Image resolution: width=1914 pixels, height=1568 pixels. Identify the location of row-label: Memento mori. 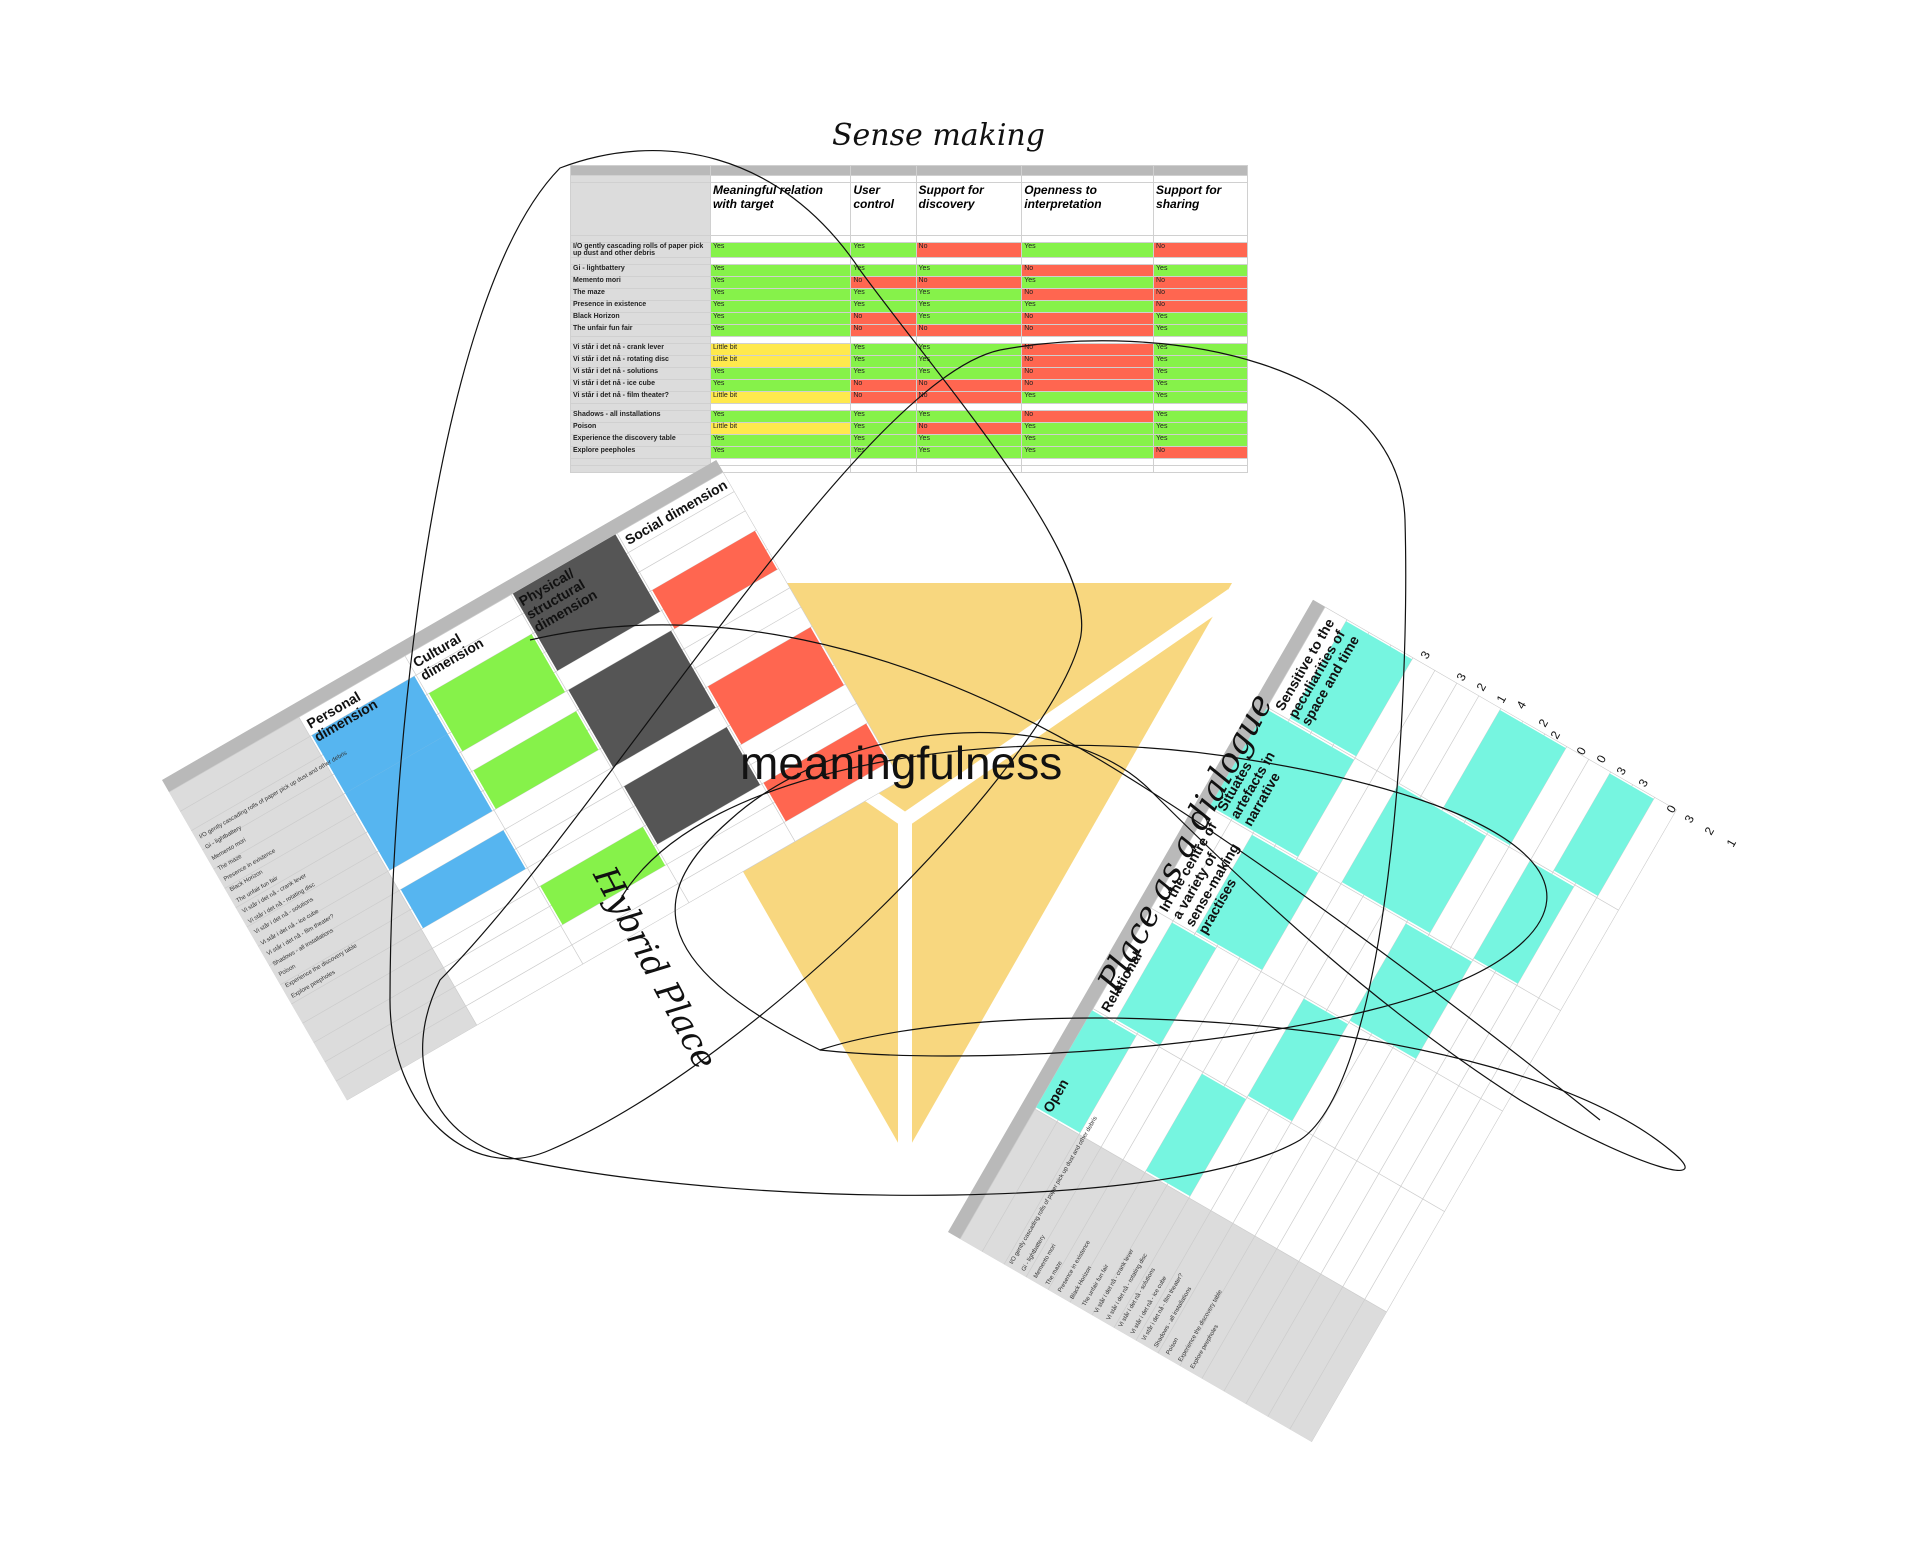
(640, 282).